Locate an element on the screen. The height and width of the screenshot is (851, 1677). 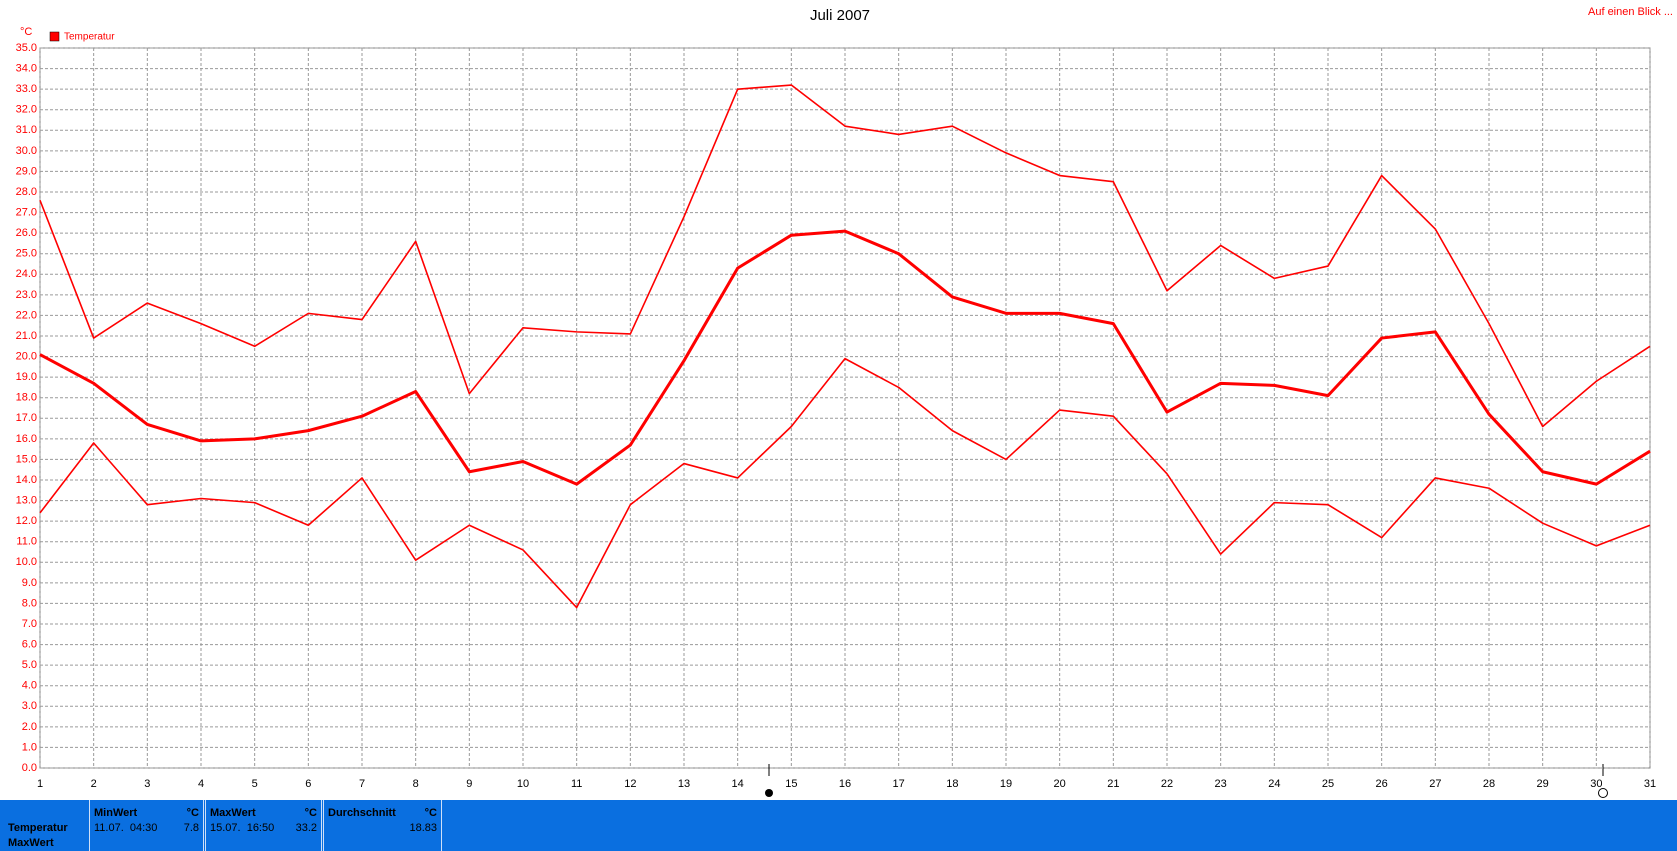
x-tick-label: 5 is located at coordinates (255, 784).